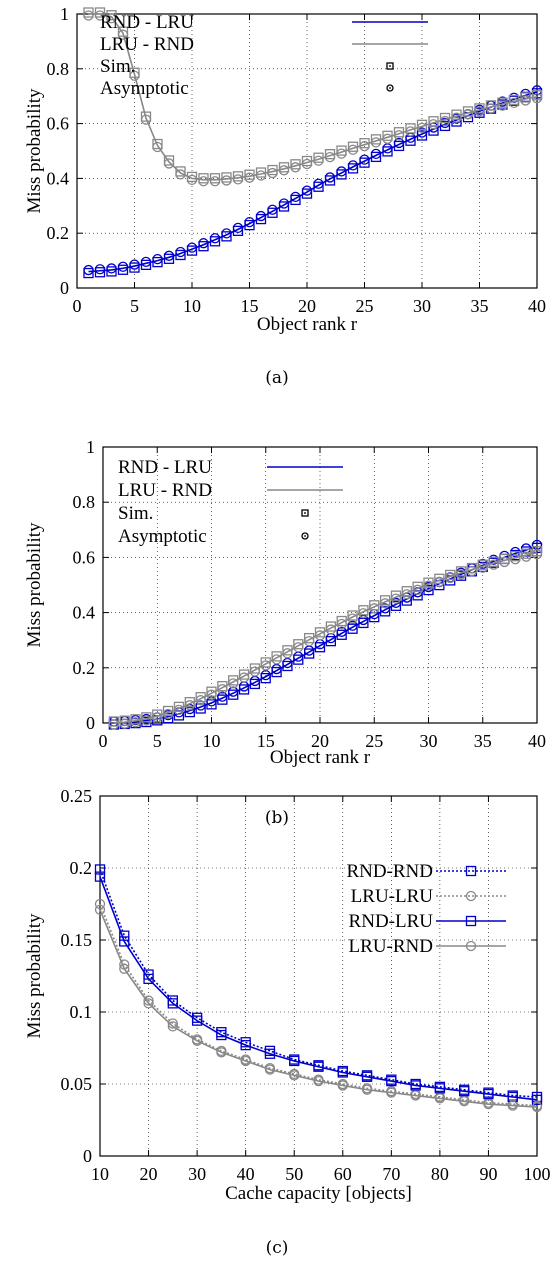 This screenshot has height=1270, width=554. What do you see at coordinates (81, 868) in the screenshot?
I see `y-tick-label: 0.2` at bounding box center [81, 868].